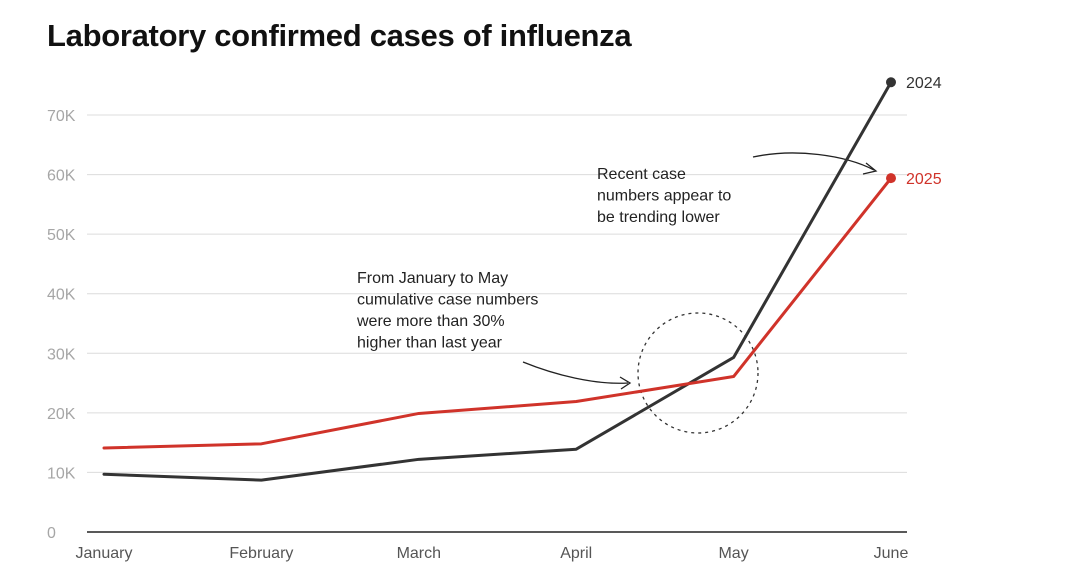  What do you see at coordinates (641, 174) in the screenshot?
I see `annotation-line: Recent case` at bounding box center [641, 174].